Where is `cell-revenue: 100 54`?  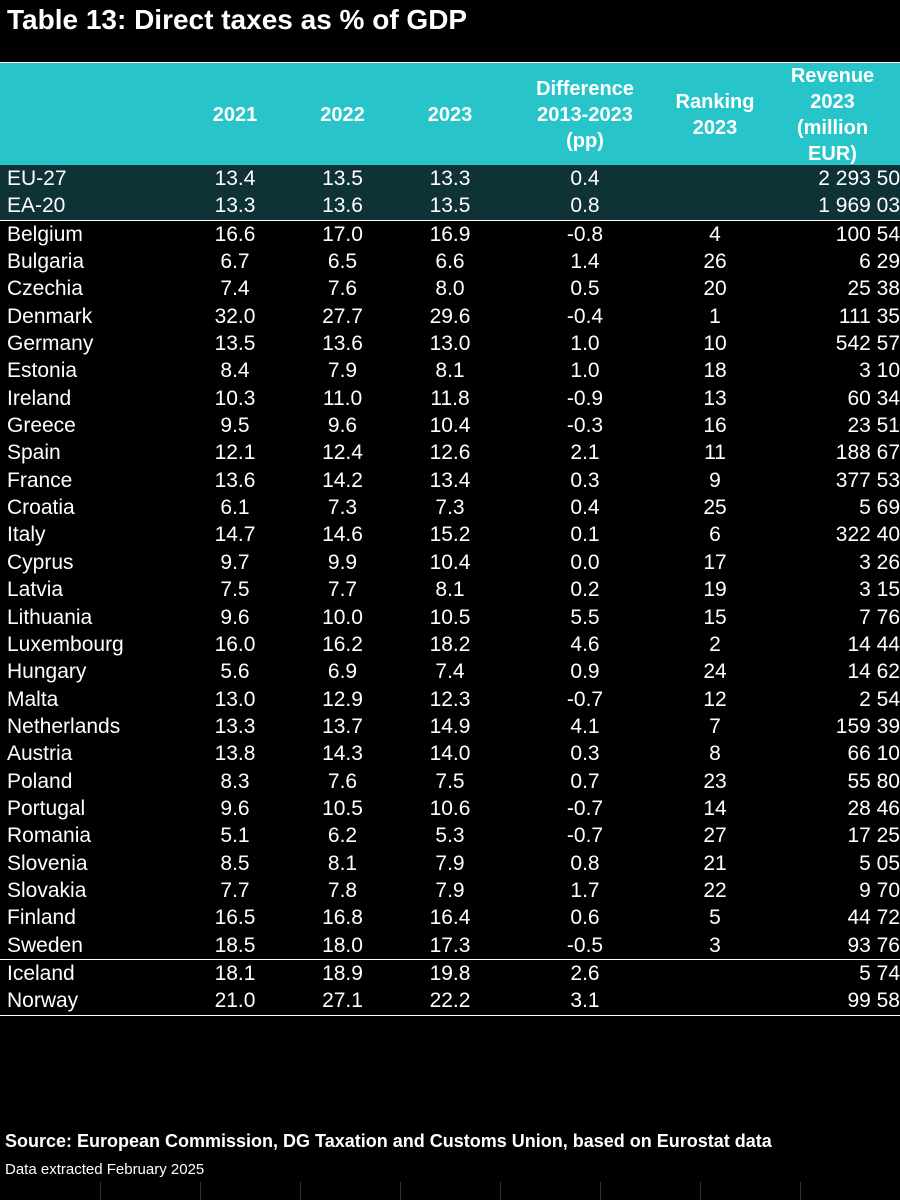 cell-revenue: 100 54 is located at coordinates (867, 234).